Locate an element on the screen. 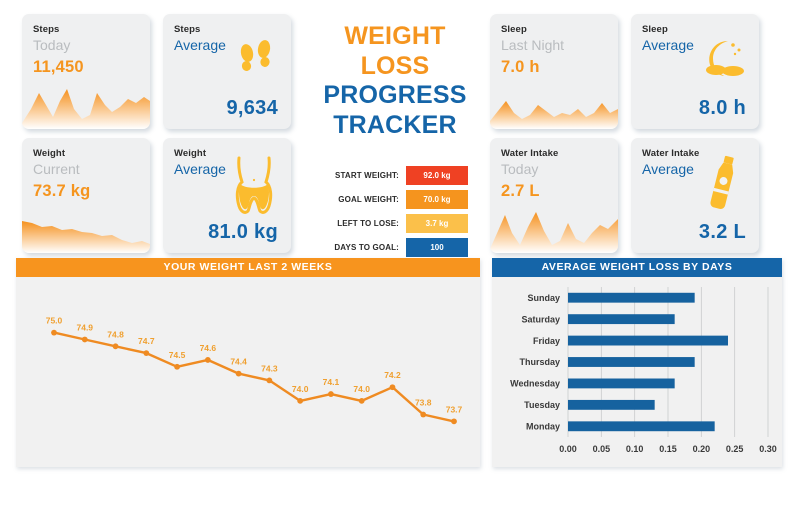 The width and height of the screenshot is (790, 507). line-data-label: 74.4 is located at coordinates (238, 362).